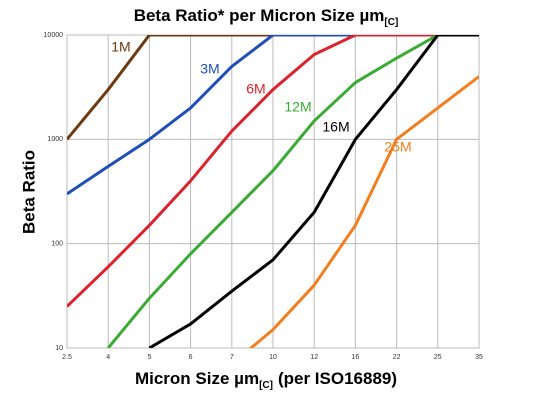 The height and width of the screenshot is (400, 533). What do you see at coordinates (397, 357) in the screenshot?
I see `x-tick-label: 22` at bounding box center [397, 357].